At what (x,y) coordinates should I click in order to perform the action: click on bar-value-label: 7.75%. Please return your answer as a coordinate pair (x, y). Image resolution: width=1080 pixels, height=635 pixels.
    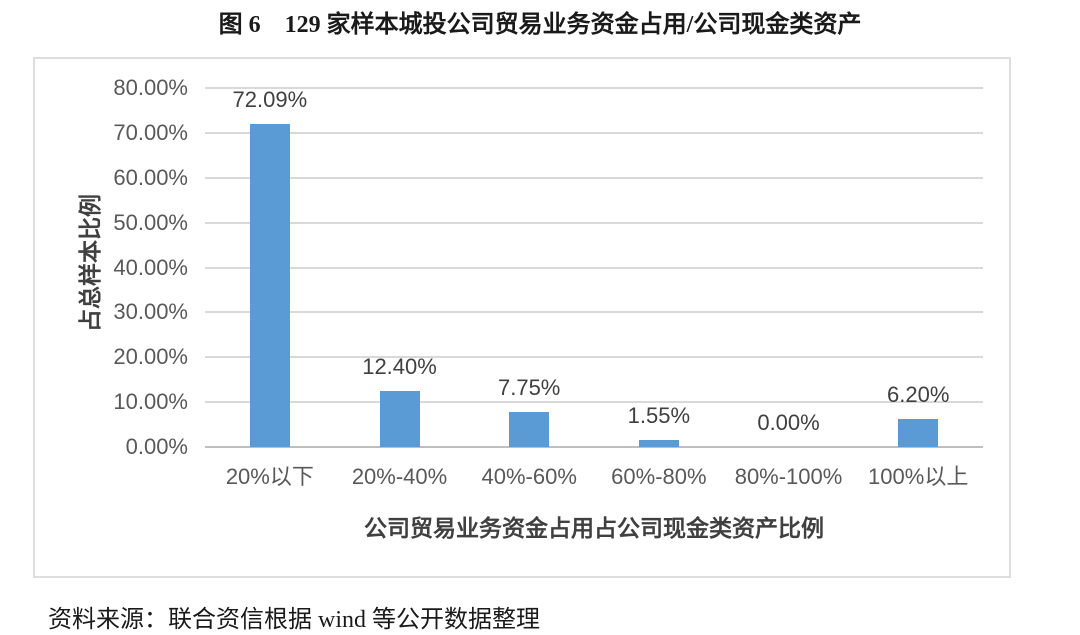
    Looking at the image, I should click on (529, 388).